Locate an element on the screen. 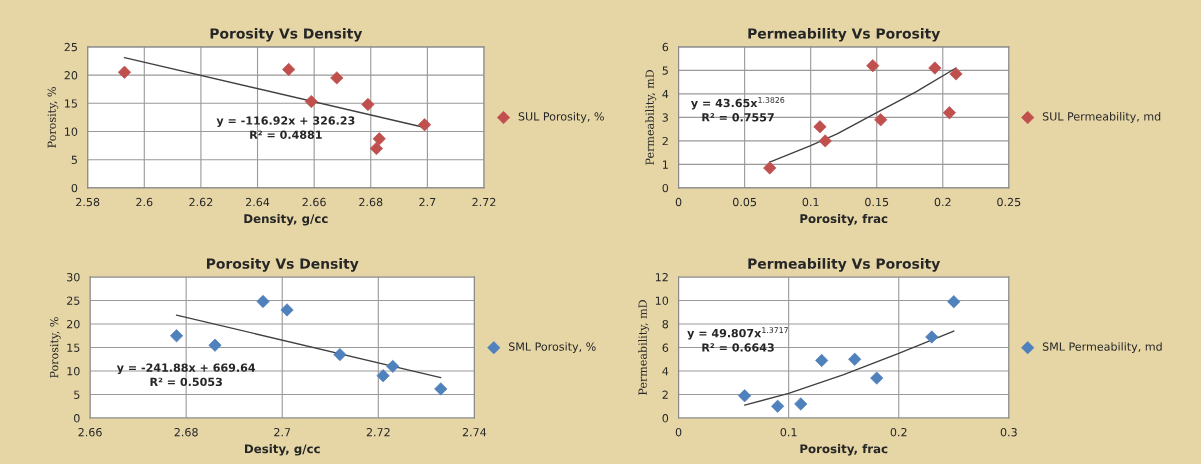  legend-label: SUL Porosity, % is located at coordinates (561, 117).